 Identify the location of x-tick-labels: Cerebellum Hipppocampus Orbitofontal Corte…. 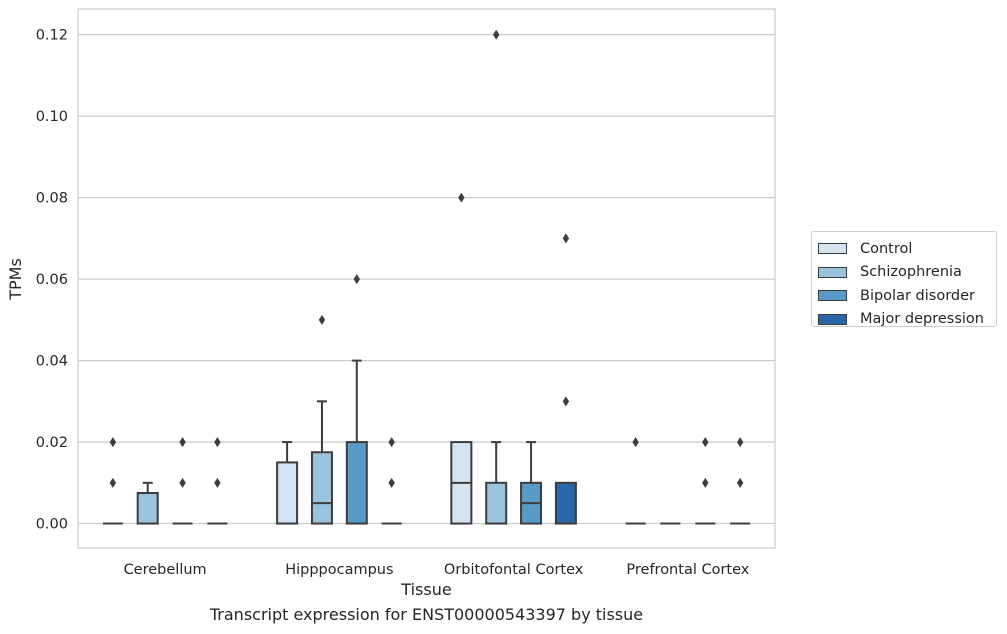
(437, 570).